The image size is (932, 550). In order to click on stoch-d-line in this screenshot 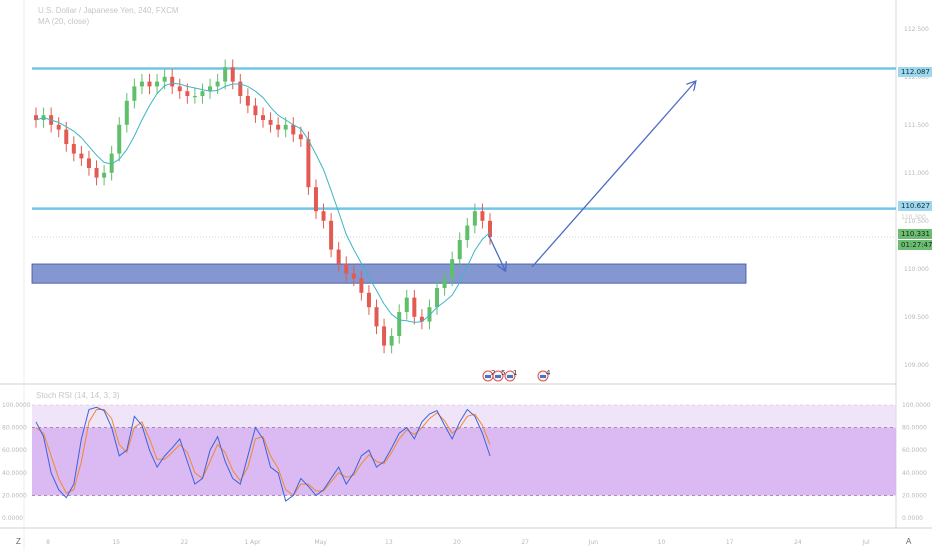, I will do `click(263, 453)`.